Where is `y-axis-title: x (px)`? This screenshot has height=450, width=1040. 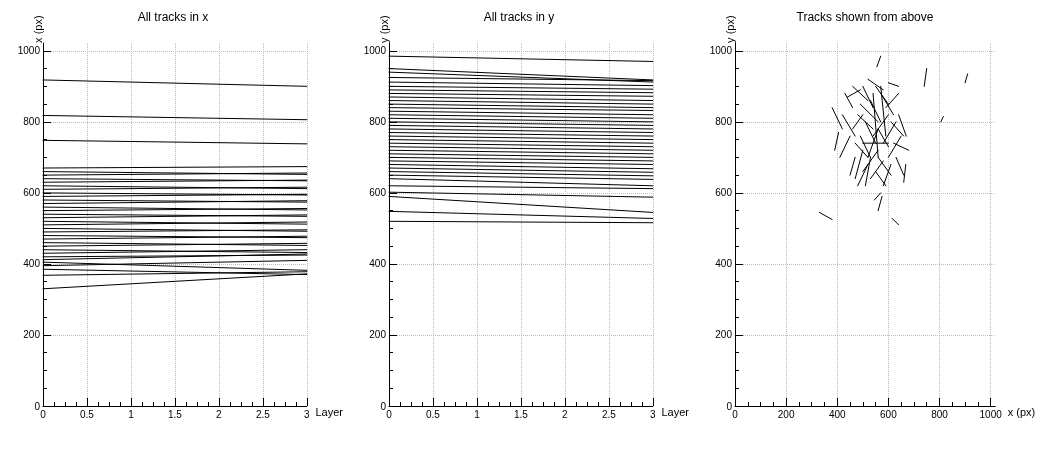 y-axis-title: x (px) is located at coordinates (37, 29).